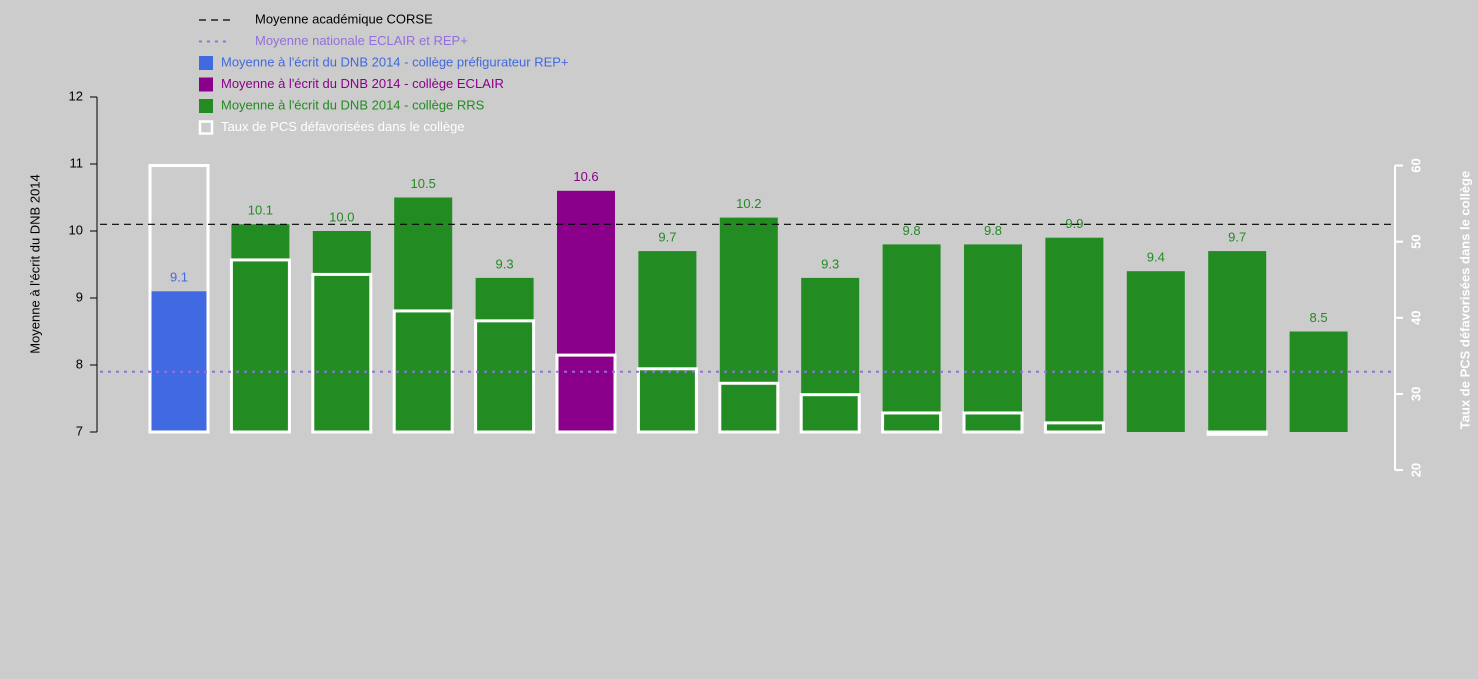 The height and width of the screenshot is (679, 1478). Describe the element at coordinates (76, 95) in the screenshot. I see `y-tick-label: 12` at that location.